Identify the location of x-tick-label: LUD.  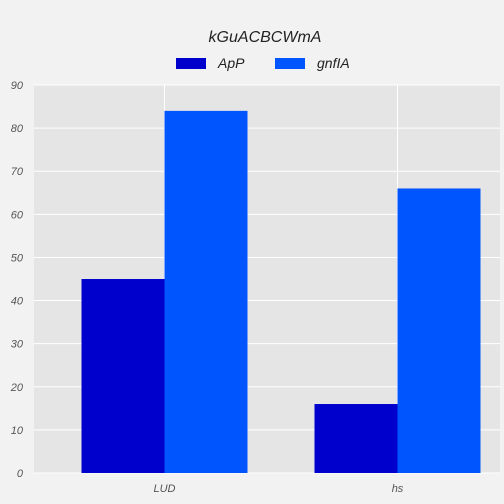
(164, 489).